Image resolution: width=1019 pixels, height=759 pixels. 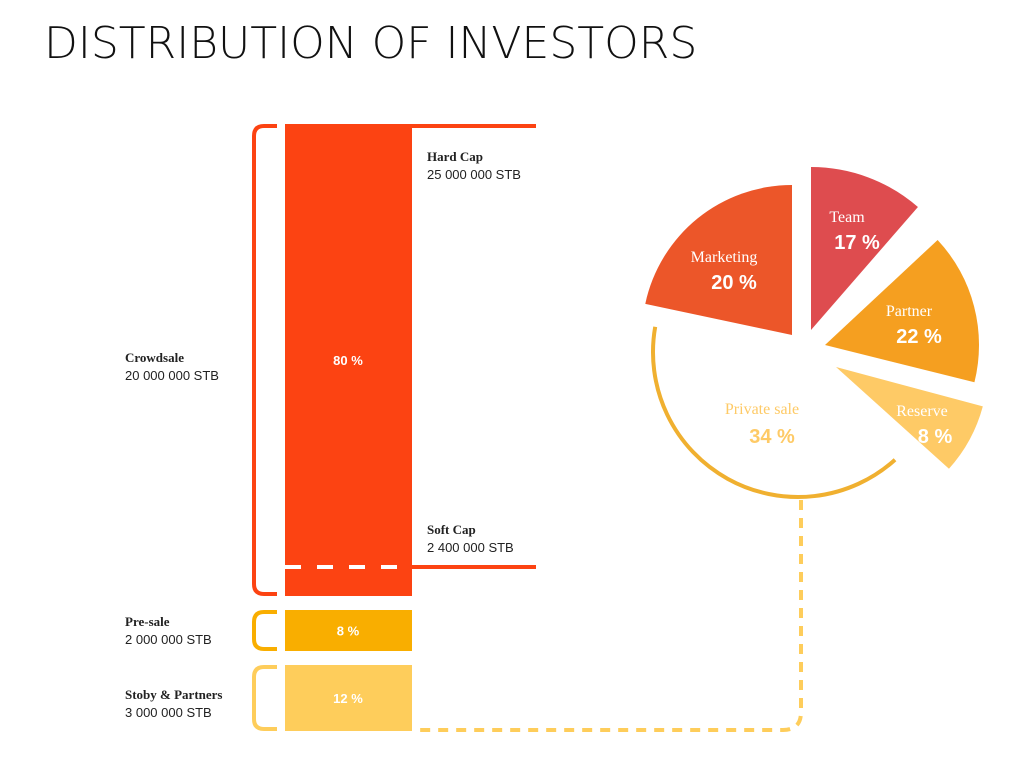 I want to click on presale-percent-label: 8 %, so click(x=348, y=631).